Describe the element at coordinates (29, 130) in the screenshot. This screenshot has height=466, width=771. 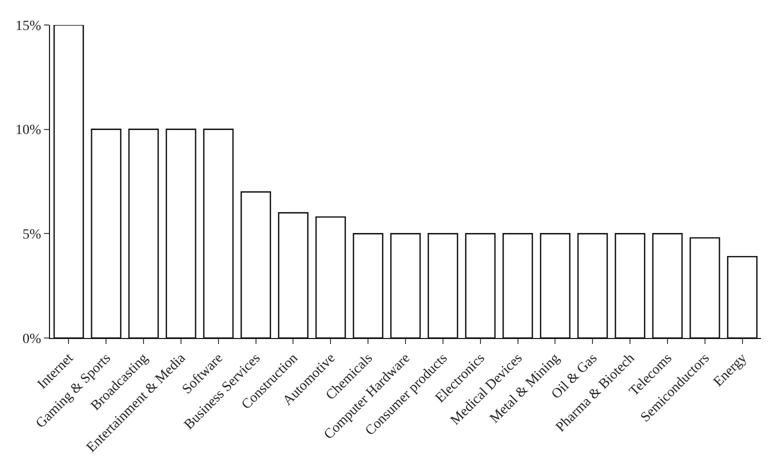
I see `y-tick-label: 10%` at that location.